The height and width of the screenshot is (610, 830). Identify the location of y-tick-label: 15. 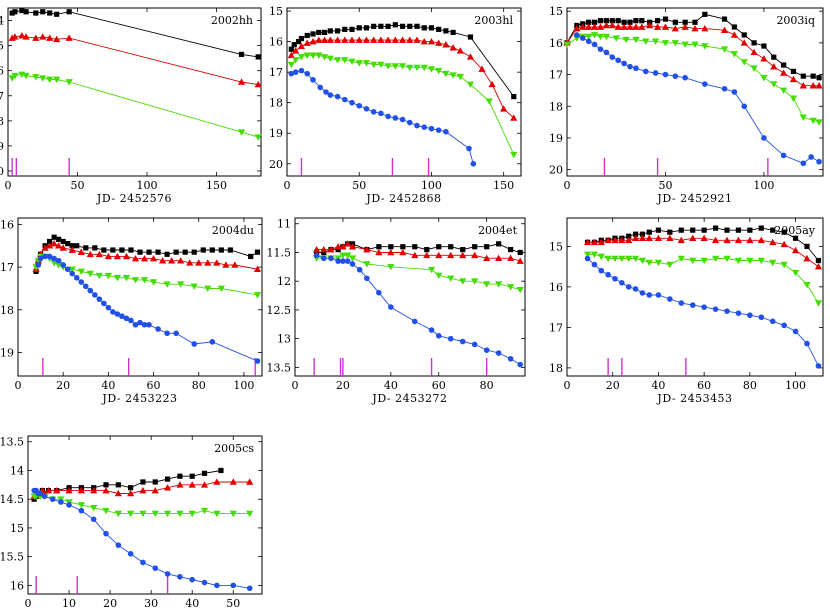
(2, 46).